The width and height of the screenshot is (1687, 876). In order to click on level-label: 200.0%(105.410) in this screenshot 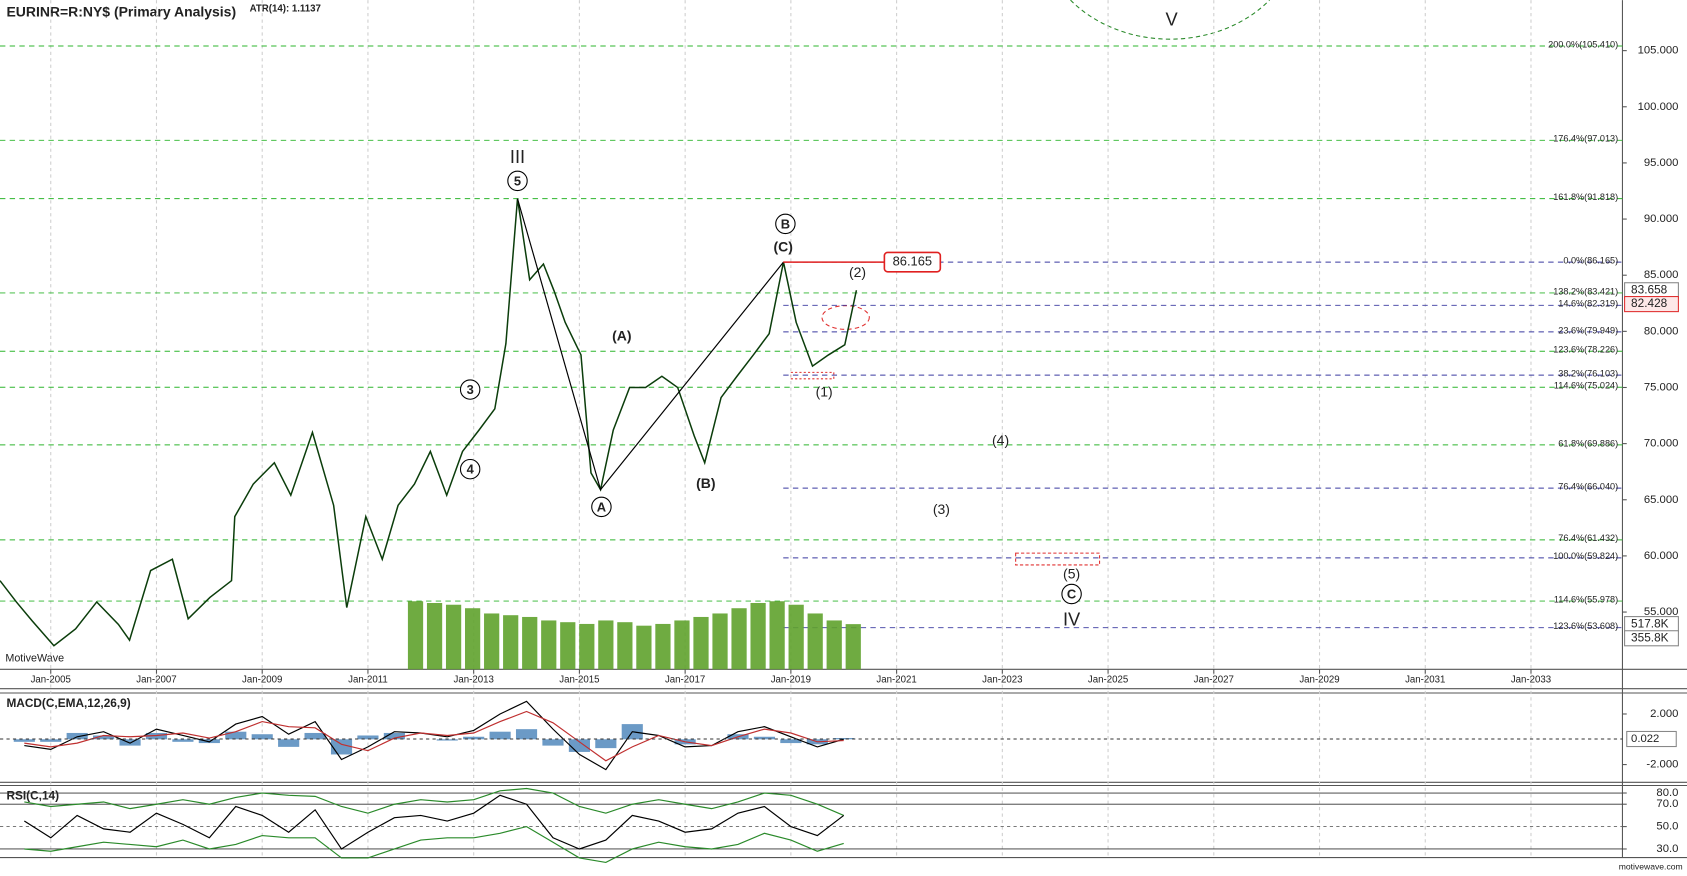, I will do `click(1583, 44)`.